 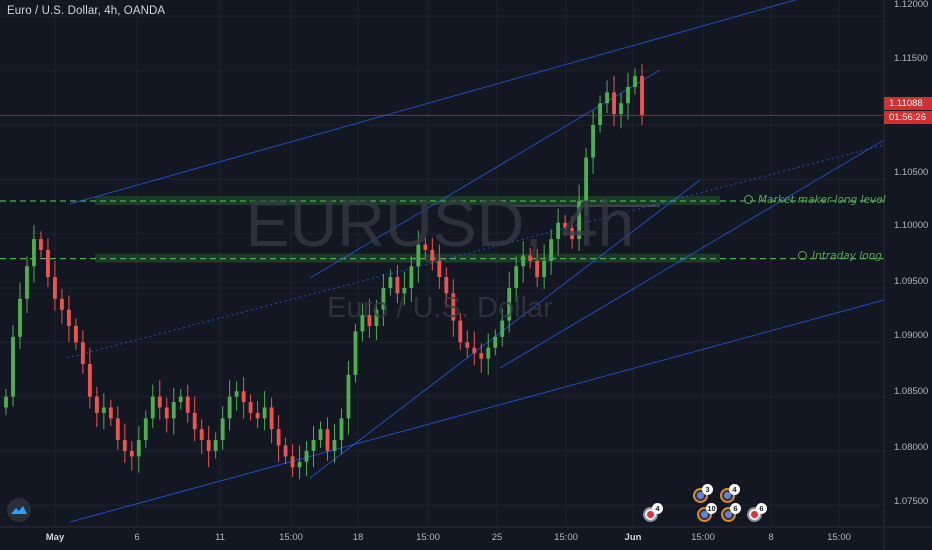 What do you see at coordinates (707, 512) in the screenshot?
I see `economic-event-icon: 10` at bounding box center [707, 512].